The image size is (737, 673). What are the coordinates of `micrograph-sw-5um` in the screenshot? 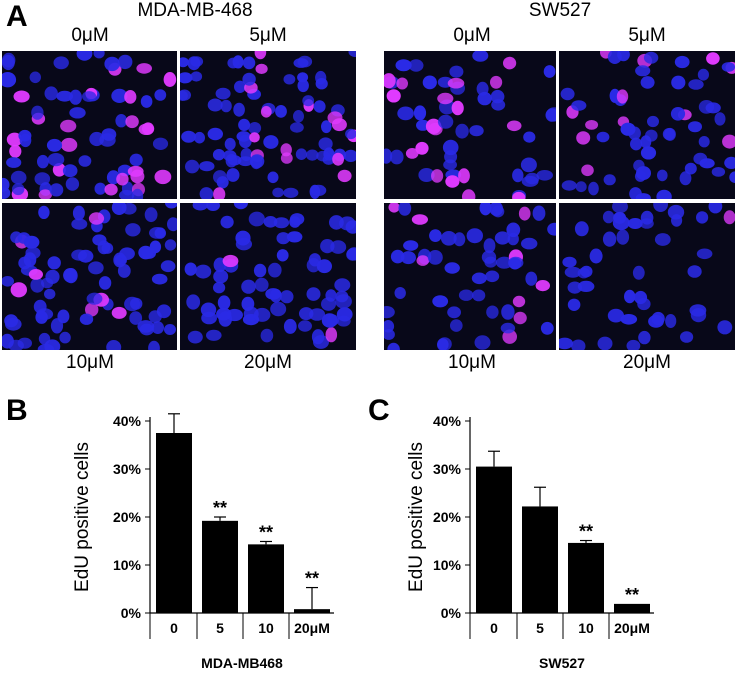 It's located at (647, 125).